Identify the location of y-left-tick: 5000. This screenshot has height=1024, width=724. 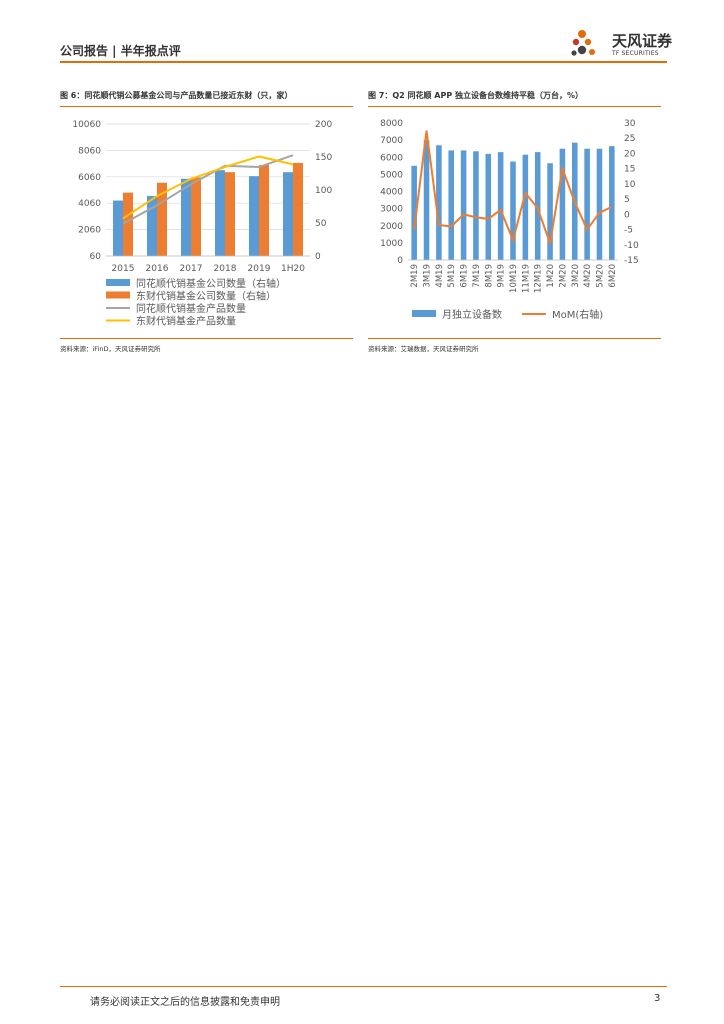
(391, 175).